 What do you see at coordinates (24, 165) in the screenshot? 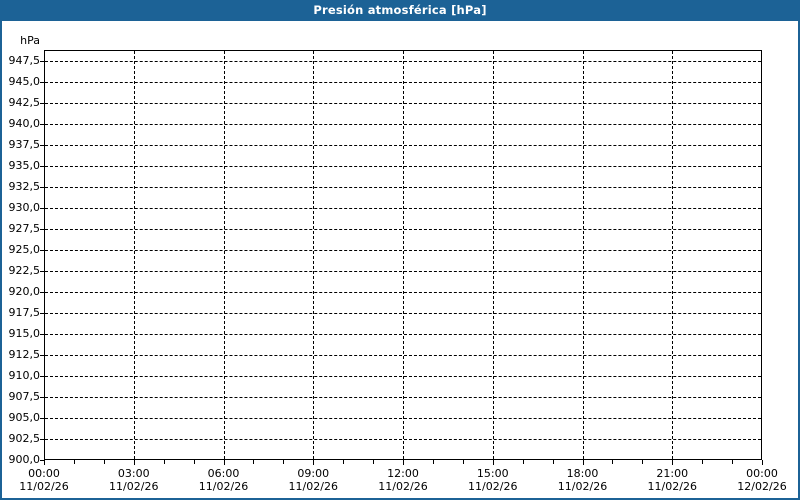
I see `y-axis-tick-label: 935,0` at bounding box center [24, 165].